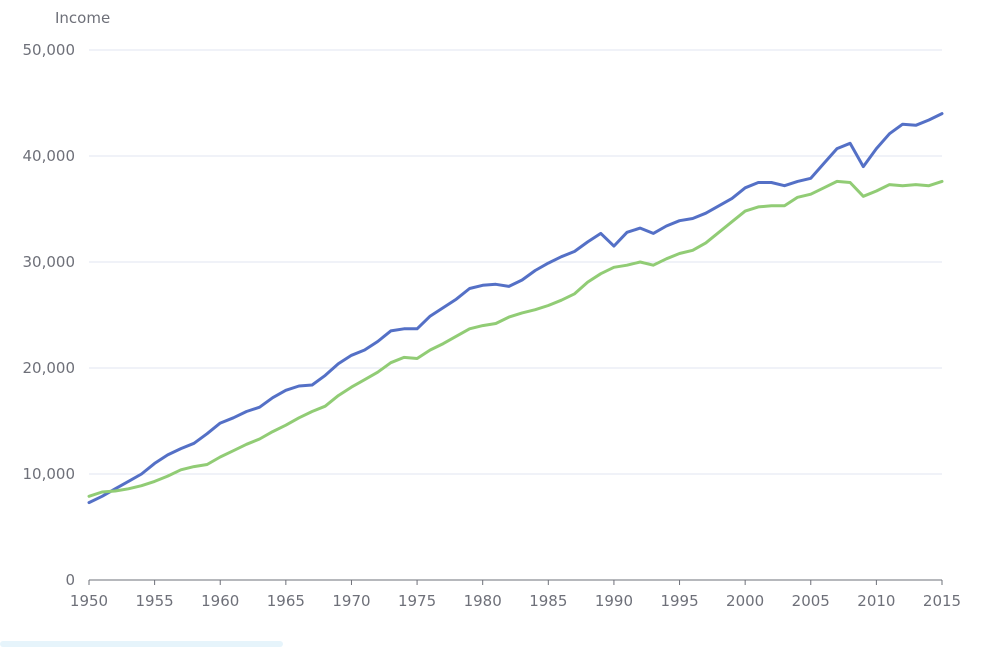  I want to click on x-tick-label: 1990, so click(614, 601).